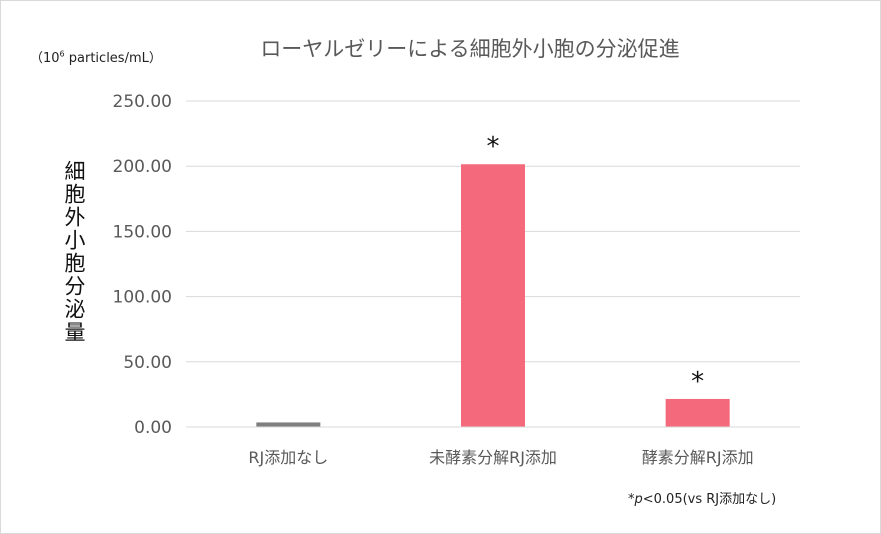 The image size is (881, 534). What do you see at coordinates (153, 428) in the screenshot?
I see `y-tick-label: 0.00` at bounding box center [153, 428].